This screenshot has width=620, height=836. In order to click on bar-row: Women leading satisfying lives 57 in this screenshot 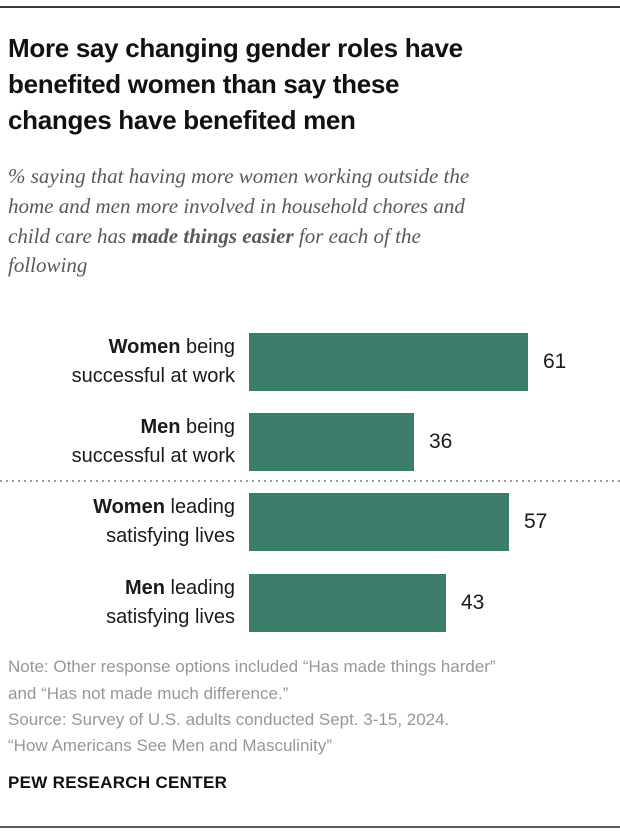, I will do `click(310, 522)`.